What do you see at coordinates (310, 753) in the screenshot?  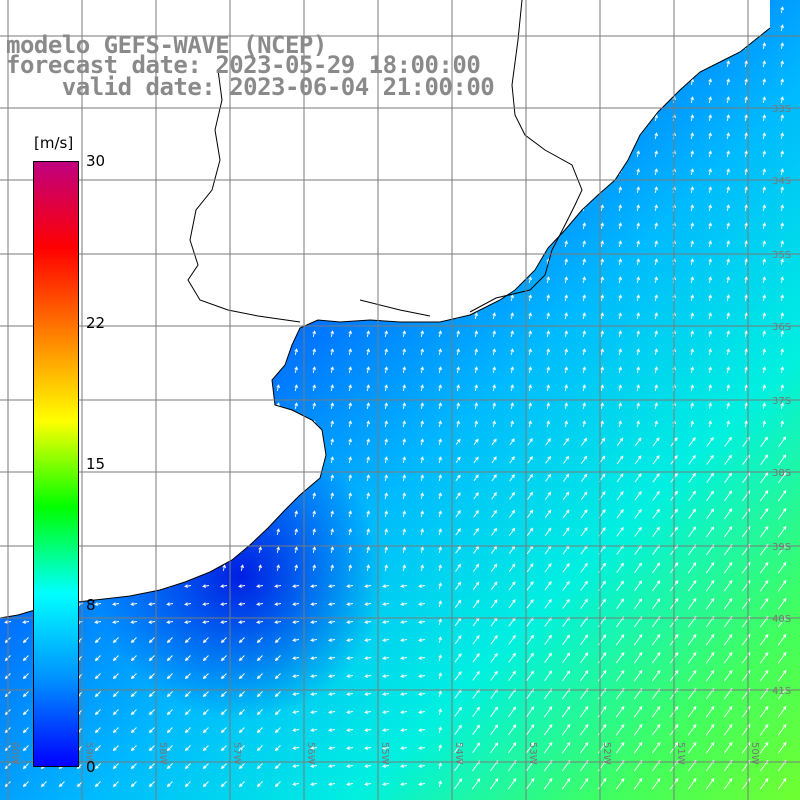 I see `lon-label: 56W` at bounding box center [310, 753].